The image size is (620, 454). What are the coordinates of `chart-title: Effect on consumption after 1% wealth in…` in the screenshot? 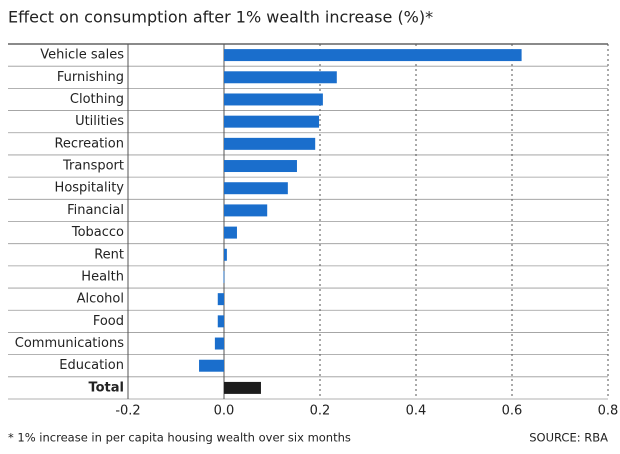 It's located at (220, 17).